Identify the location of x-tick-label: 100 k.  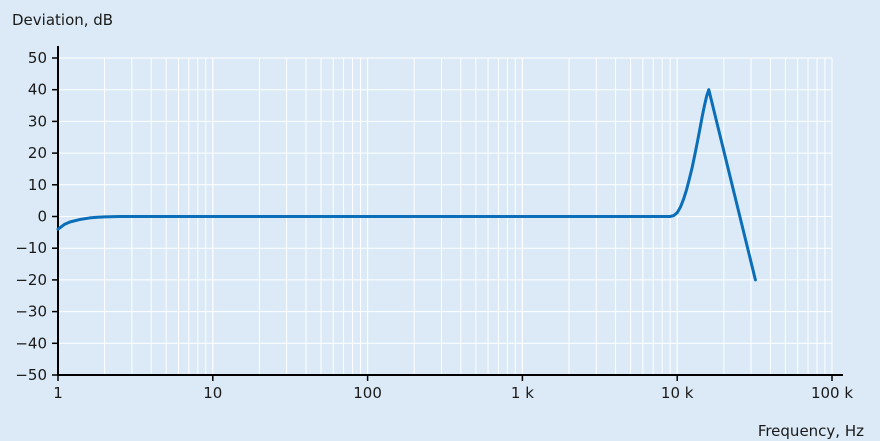
(832, 393).